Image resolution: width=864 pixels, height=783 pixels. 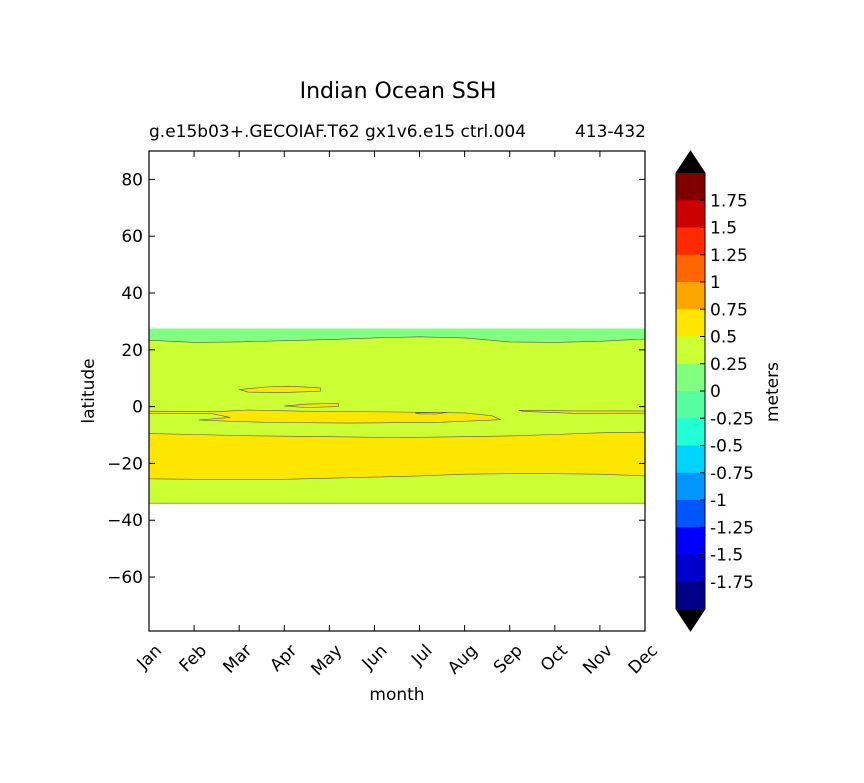 What do you see at coordinates (715, 283) in the screenshot?
I see `colorbar-tick-label: 1` at bounding box center [715, 283].